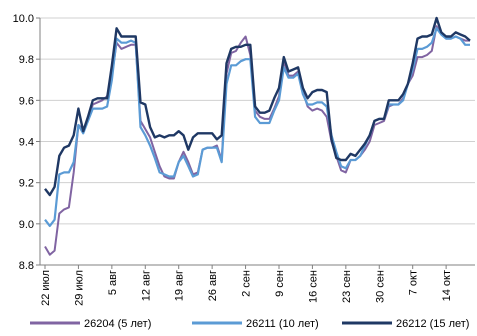 The image size is (477, 336). What do you see at coordinates (26, 184) in the screenshot?
I see `y-tick-label: 9.2` at bounding box center [26, 184].